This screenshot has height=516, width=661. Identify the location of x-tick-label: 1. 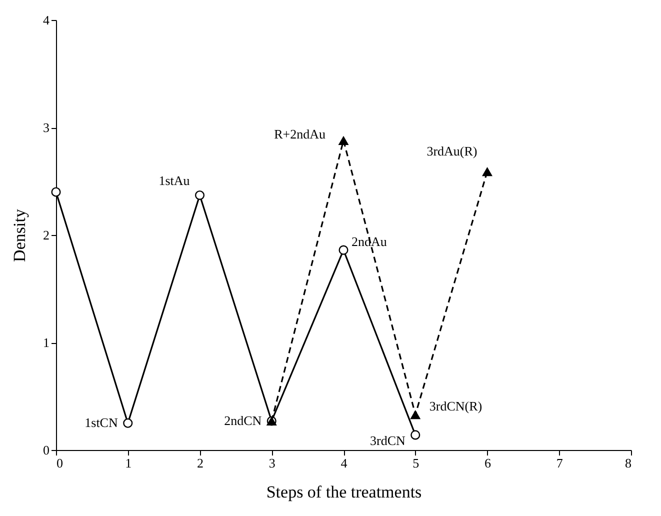
(128, 463).